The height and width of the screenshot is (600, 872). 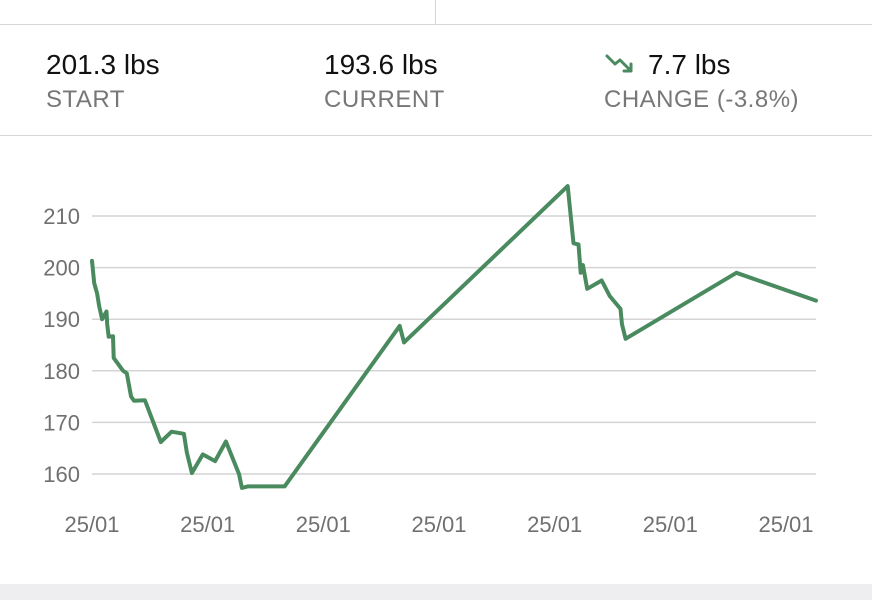 I want to click on change-row: 7.7 lbs, so click(x=701, y=65).